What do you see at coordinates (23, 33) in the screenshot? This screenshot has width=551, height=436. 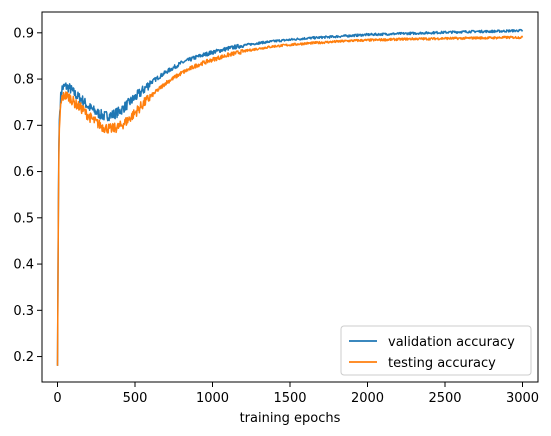 I see `y-tick-label: 0.9` at bounding box center [23, 33].